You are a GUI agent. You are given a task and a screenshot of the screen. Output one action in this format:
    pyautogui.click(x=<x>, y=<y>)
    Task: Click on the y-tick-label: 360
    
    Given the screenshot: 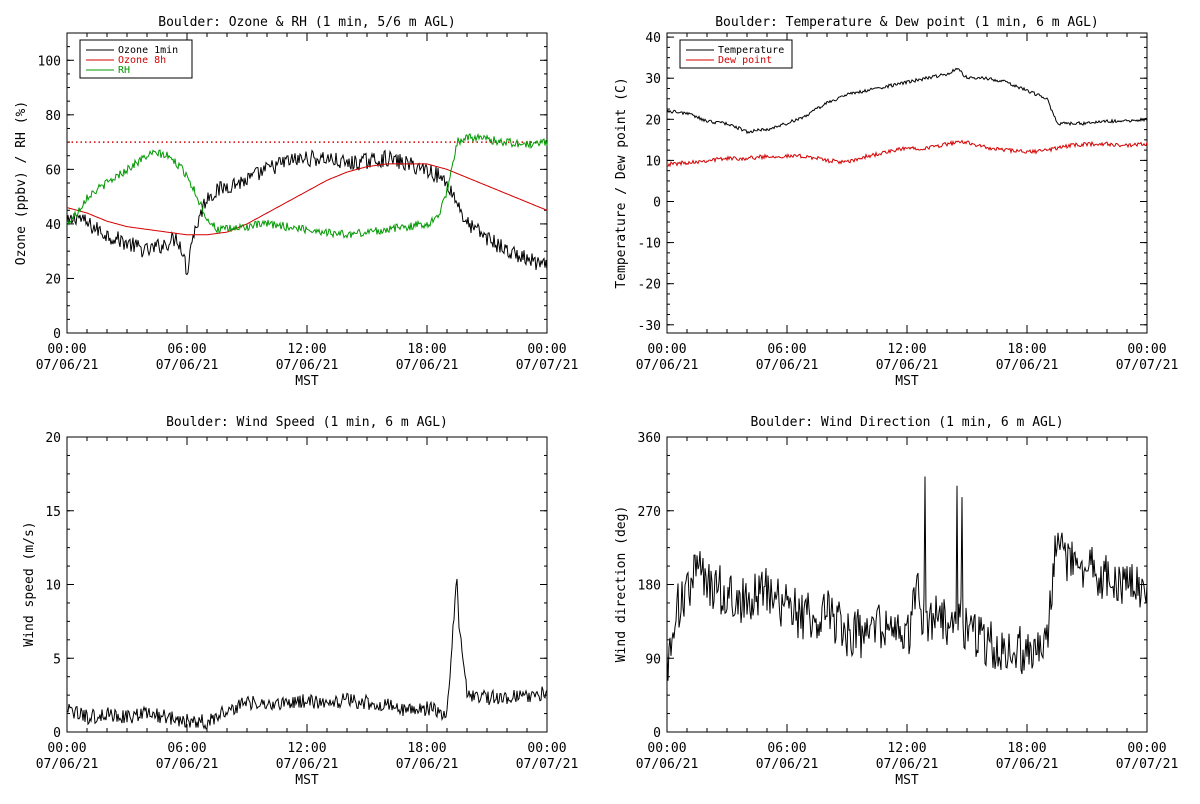 What is the action you would take?
    pyautogui.click(x=649, y=438)
    